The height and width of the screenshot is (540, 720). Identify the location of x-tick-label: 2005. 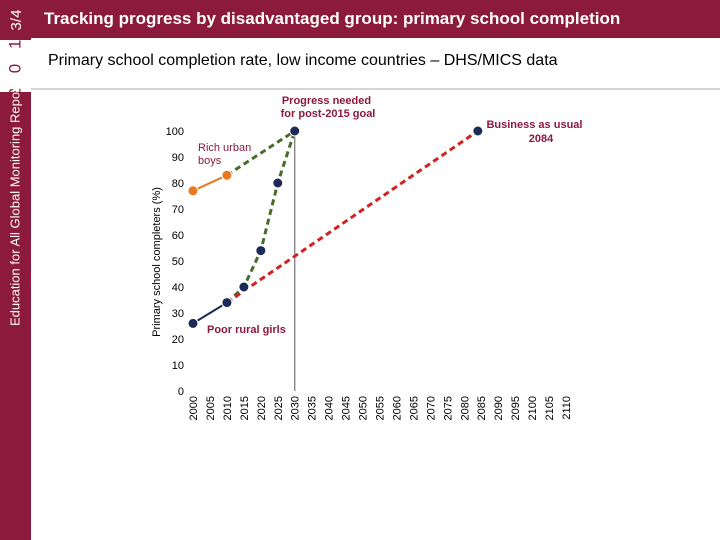
(211, 408).